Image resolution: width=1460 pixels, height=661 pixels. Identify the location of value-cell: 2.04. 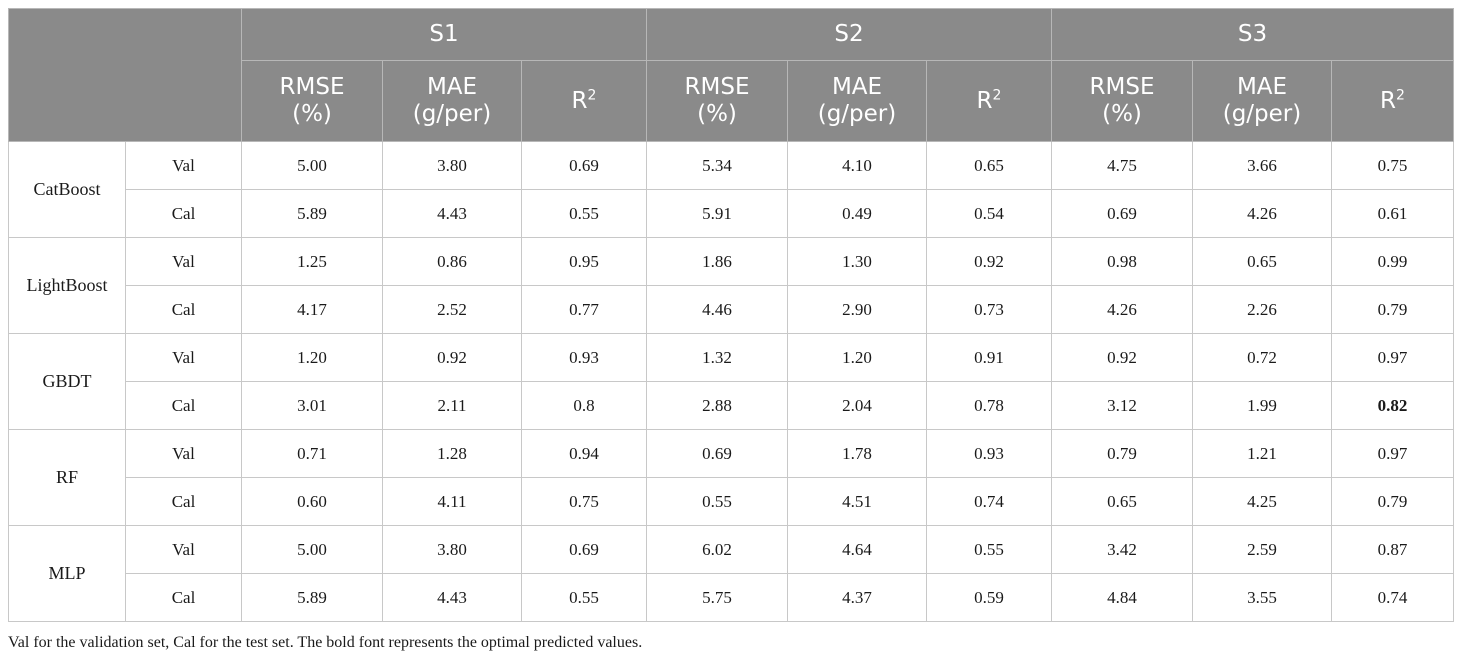
(857, 405).